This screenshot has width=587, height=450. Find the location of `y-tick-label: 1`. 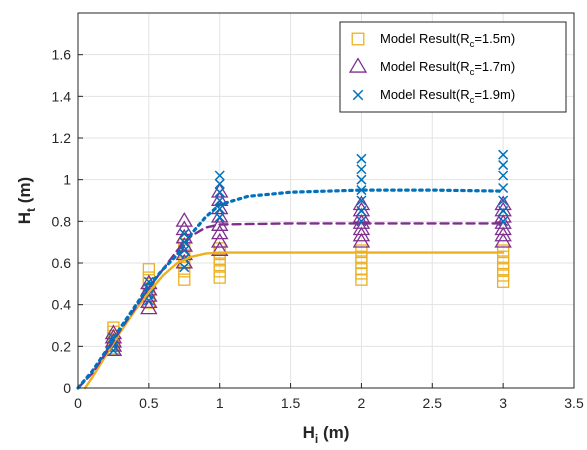

y-tick-label: 1 is located at coordinates (67, 180).